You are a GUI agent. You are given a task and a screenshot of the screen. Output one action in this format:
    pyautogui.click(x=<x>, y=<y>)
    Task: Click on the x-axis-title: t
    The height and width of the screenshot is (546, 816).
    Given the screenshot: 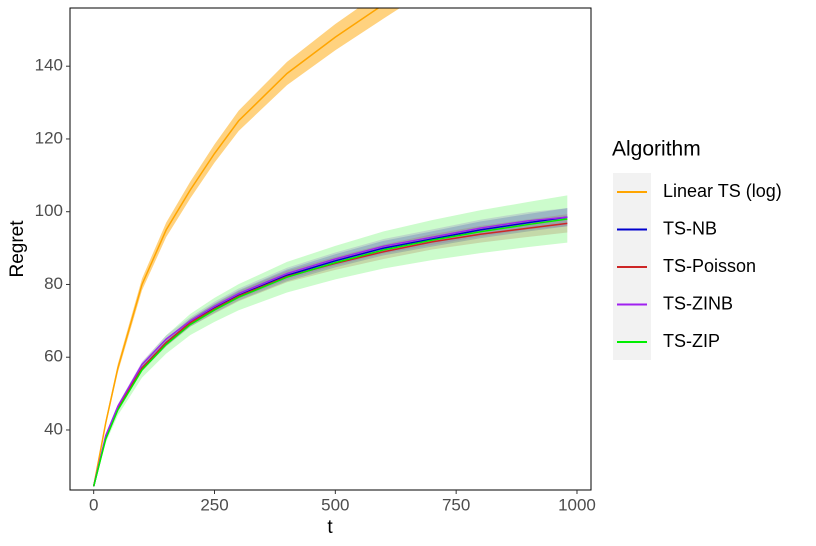 What is the action you would take?
    pyautogui.click(x=330, y=527)
    